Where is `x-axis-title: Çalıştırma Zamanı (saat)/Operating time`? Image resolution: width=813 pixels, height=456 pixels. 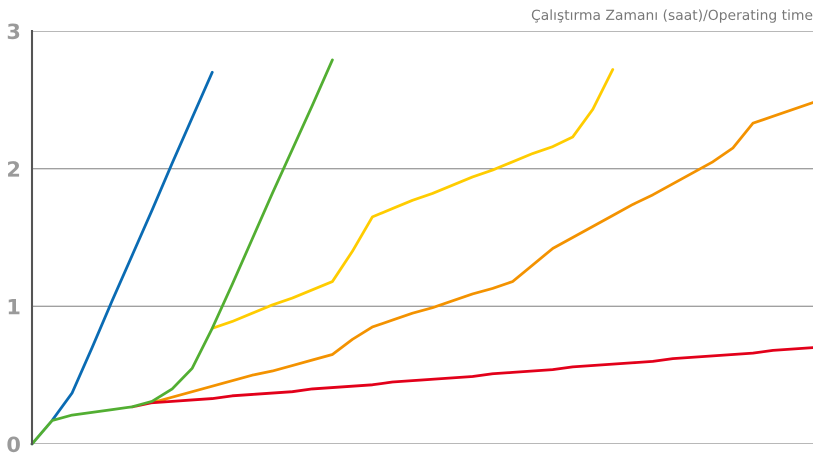
x-axis-title: Çalıştırma Zamanı (saat)/Operating time is located at coordinates (672, 16).